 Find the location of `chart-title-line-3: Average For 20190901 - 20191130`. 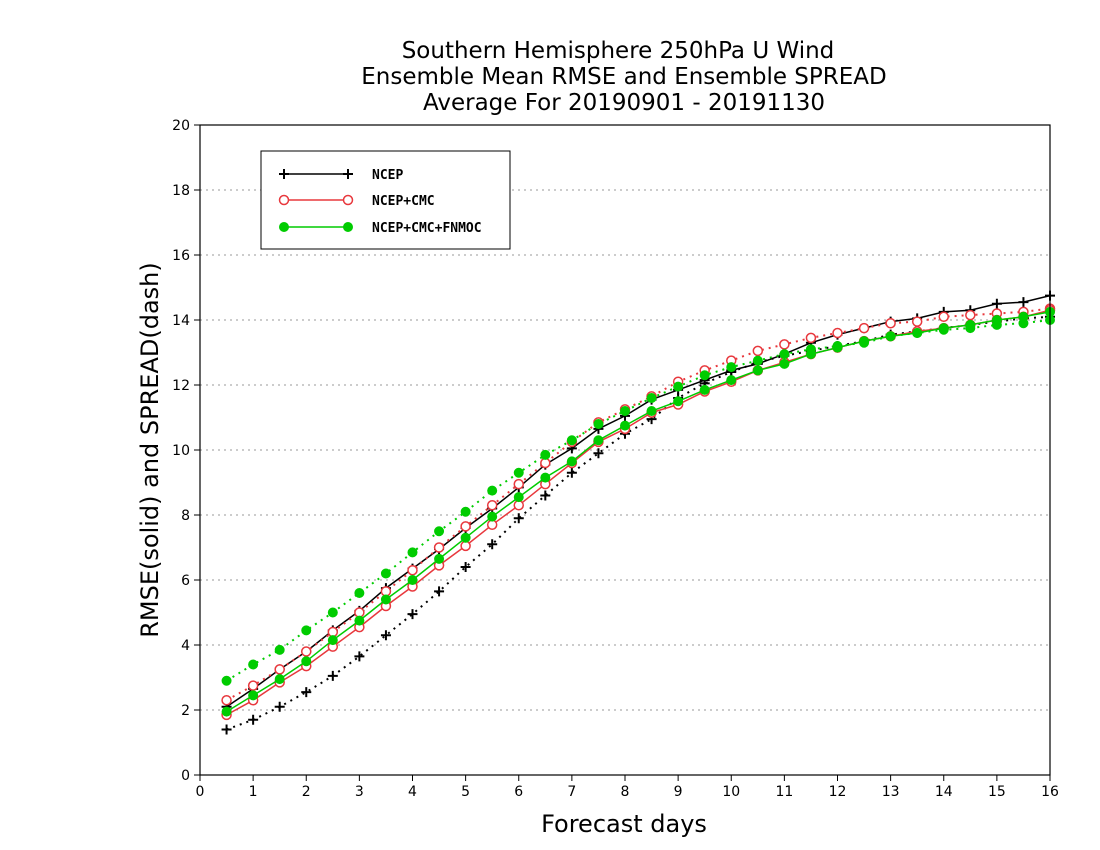

chart-title-line-3: Average For 20190901 - 20191130 is located at coordinates (624, 103).